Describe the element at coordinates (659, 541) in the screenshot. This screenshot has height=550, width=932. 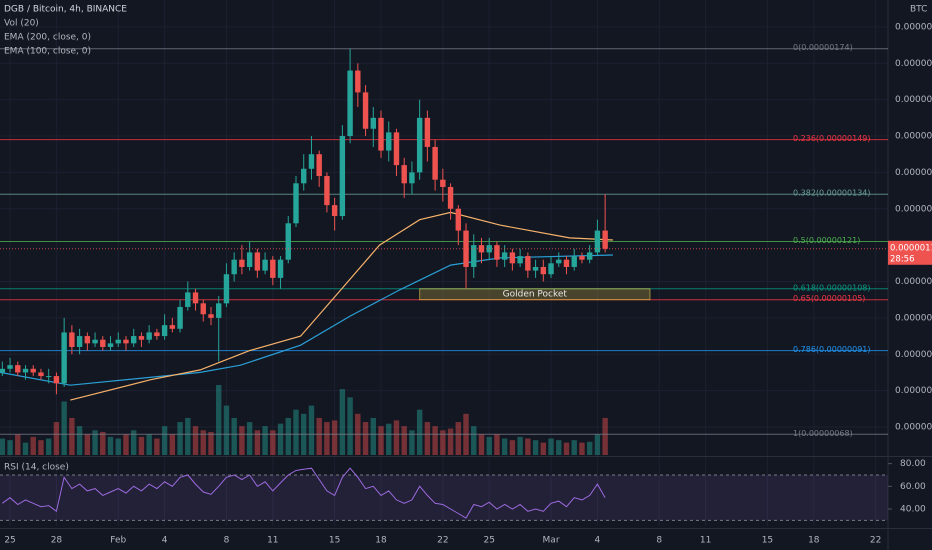
I see `x-tick-label: 8` at that location.